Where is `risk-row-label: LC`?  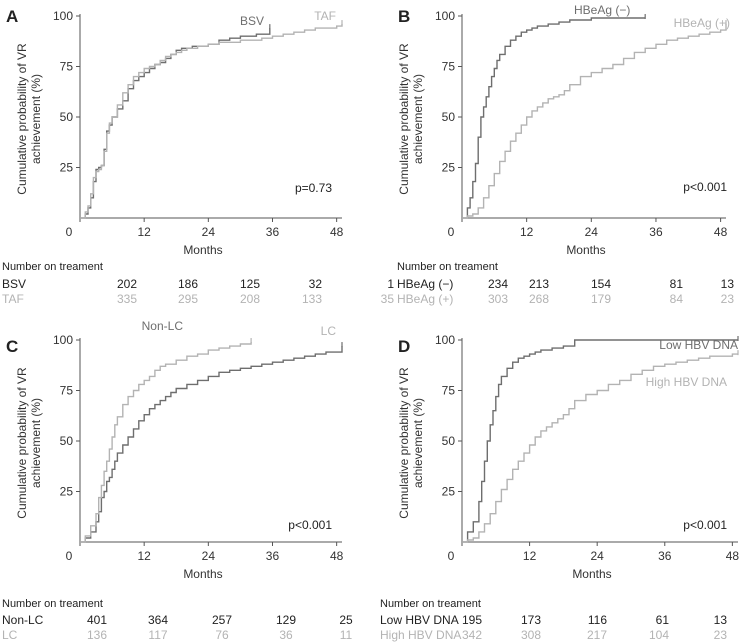 risk-row-label: LC is located at coordinates (10, 635).